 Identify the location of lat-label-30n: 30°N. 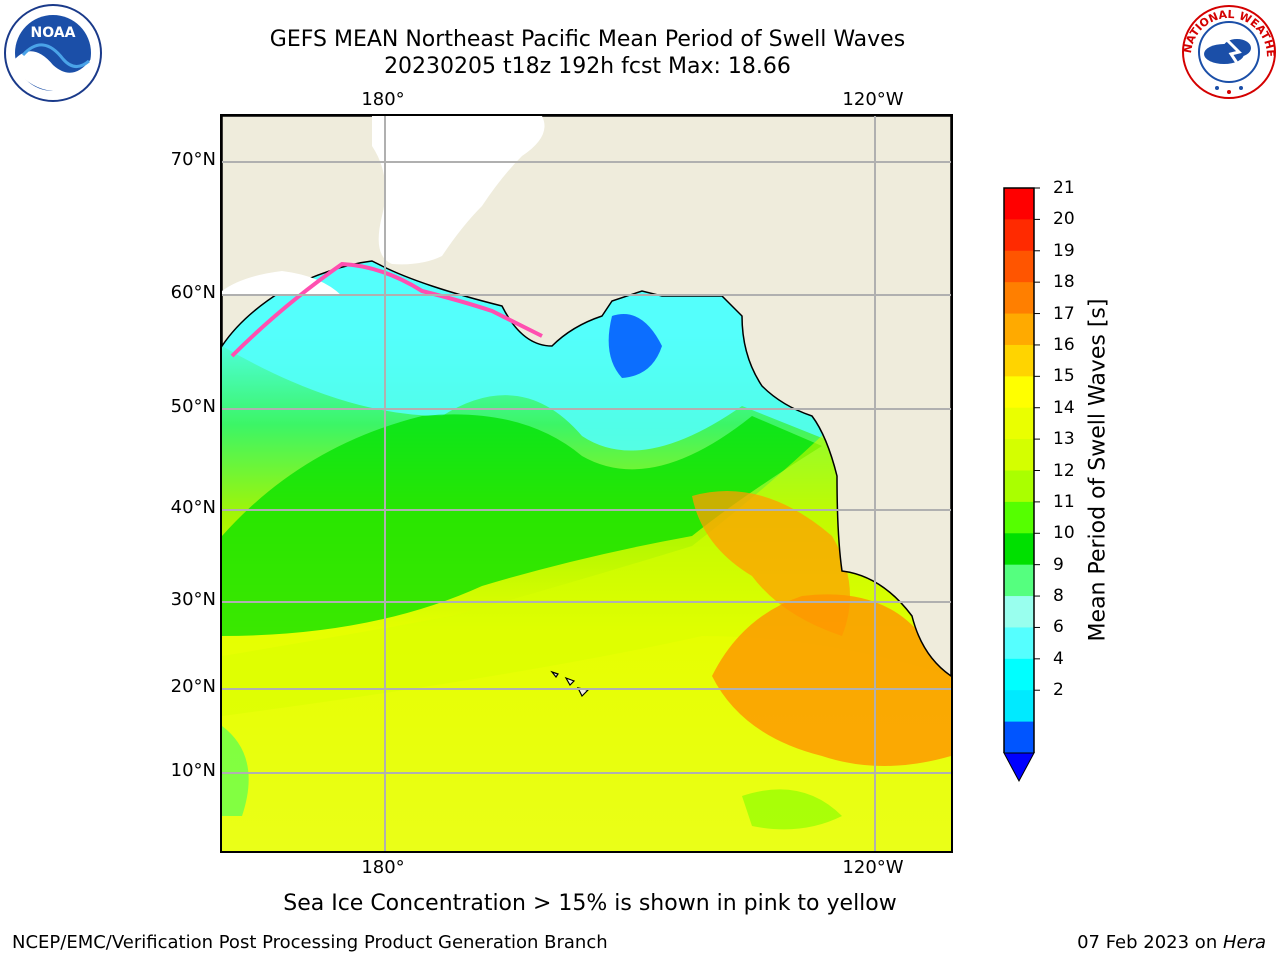
(193, 599).